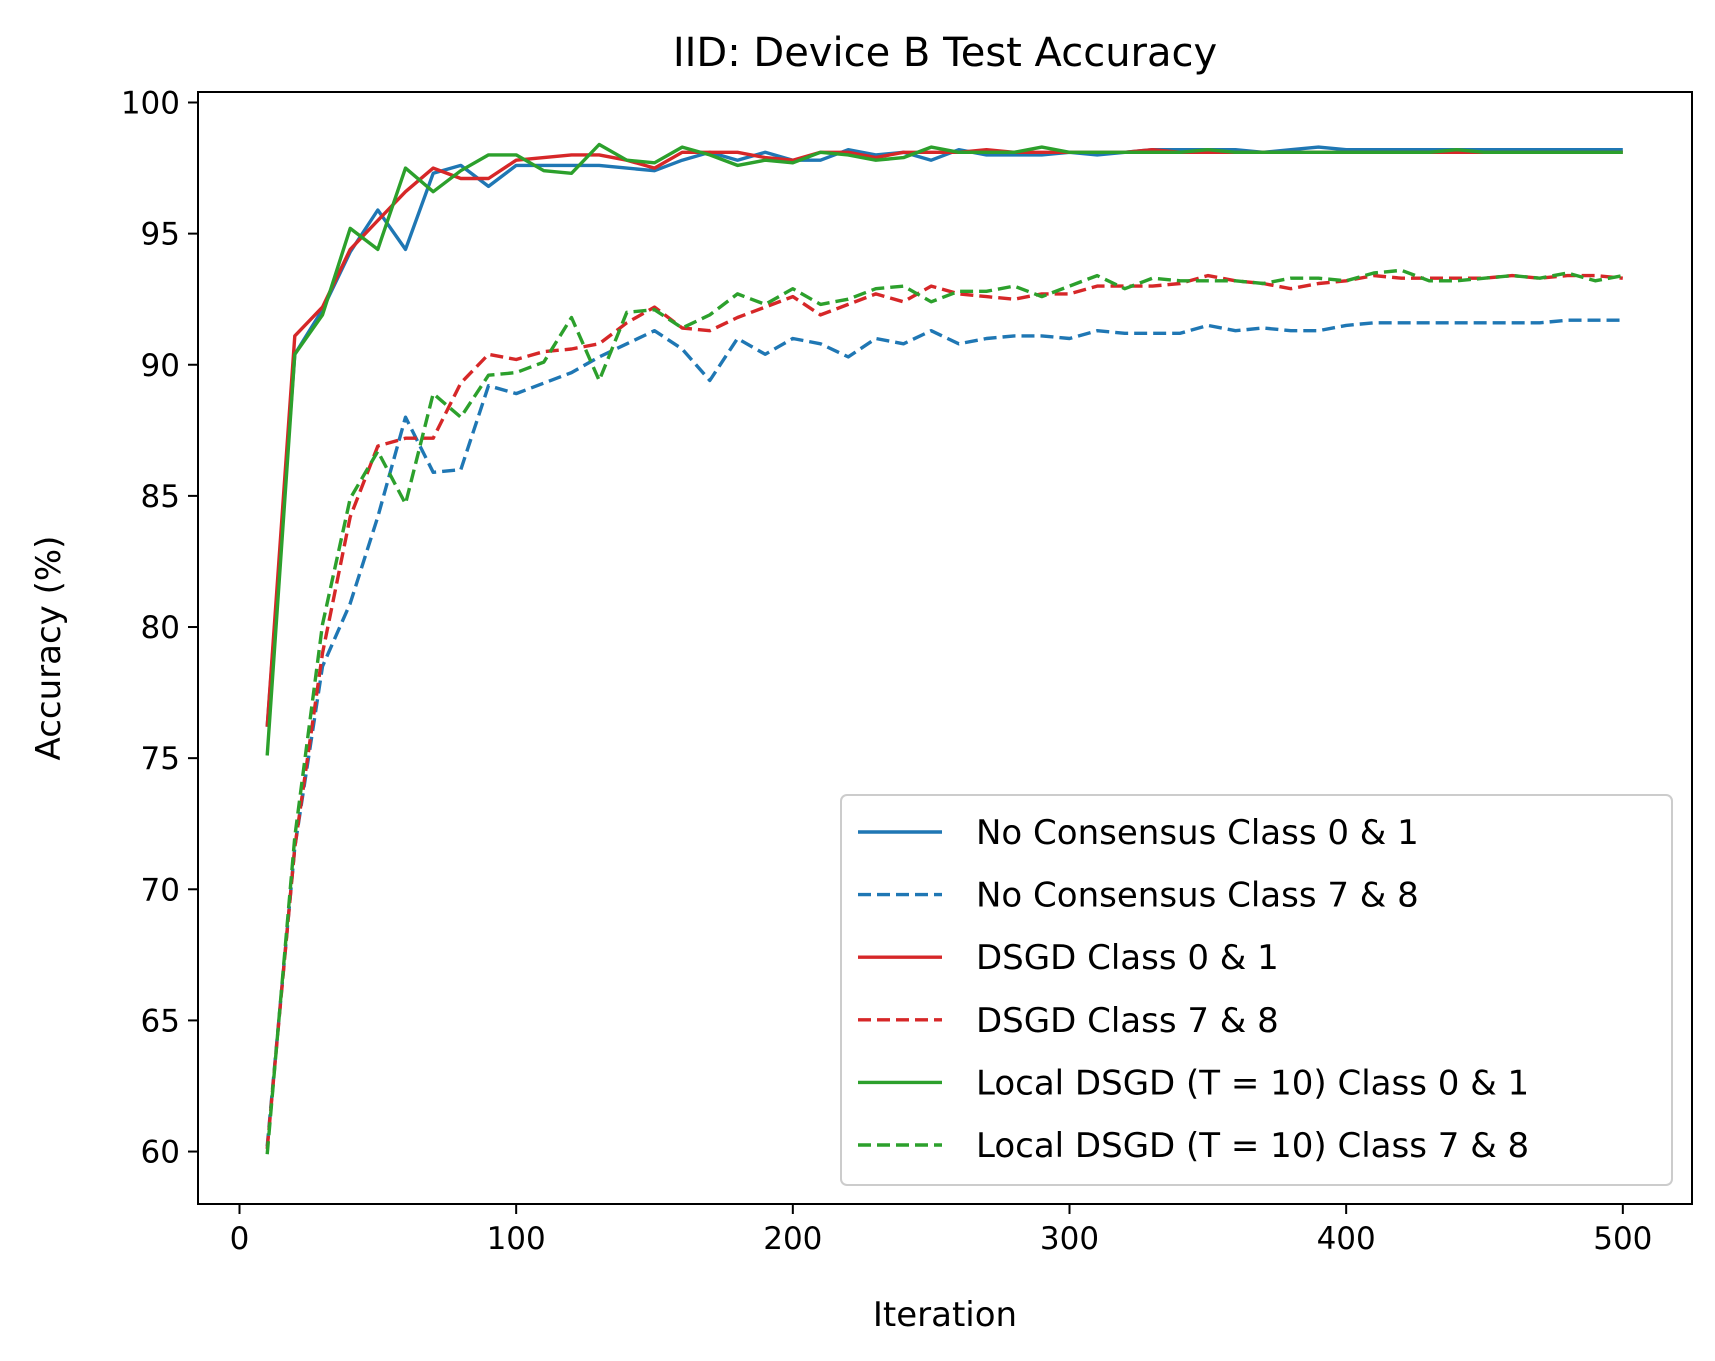 The width and height of the screenshot is (1715, 1361). Describe the element at coordinates (1127, 958) in the screenshot. I see `legend-label-3: DSGD Class 0 & 1` at that location.